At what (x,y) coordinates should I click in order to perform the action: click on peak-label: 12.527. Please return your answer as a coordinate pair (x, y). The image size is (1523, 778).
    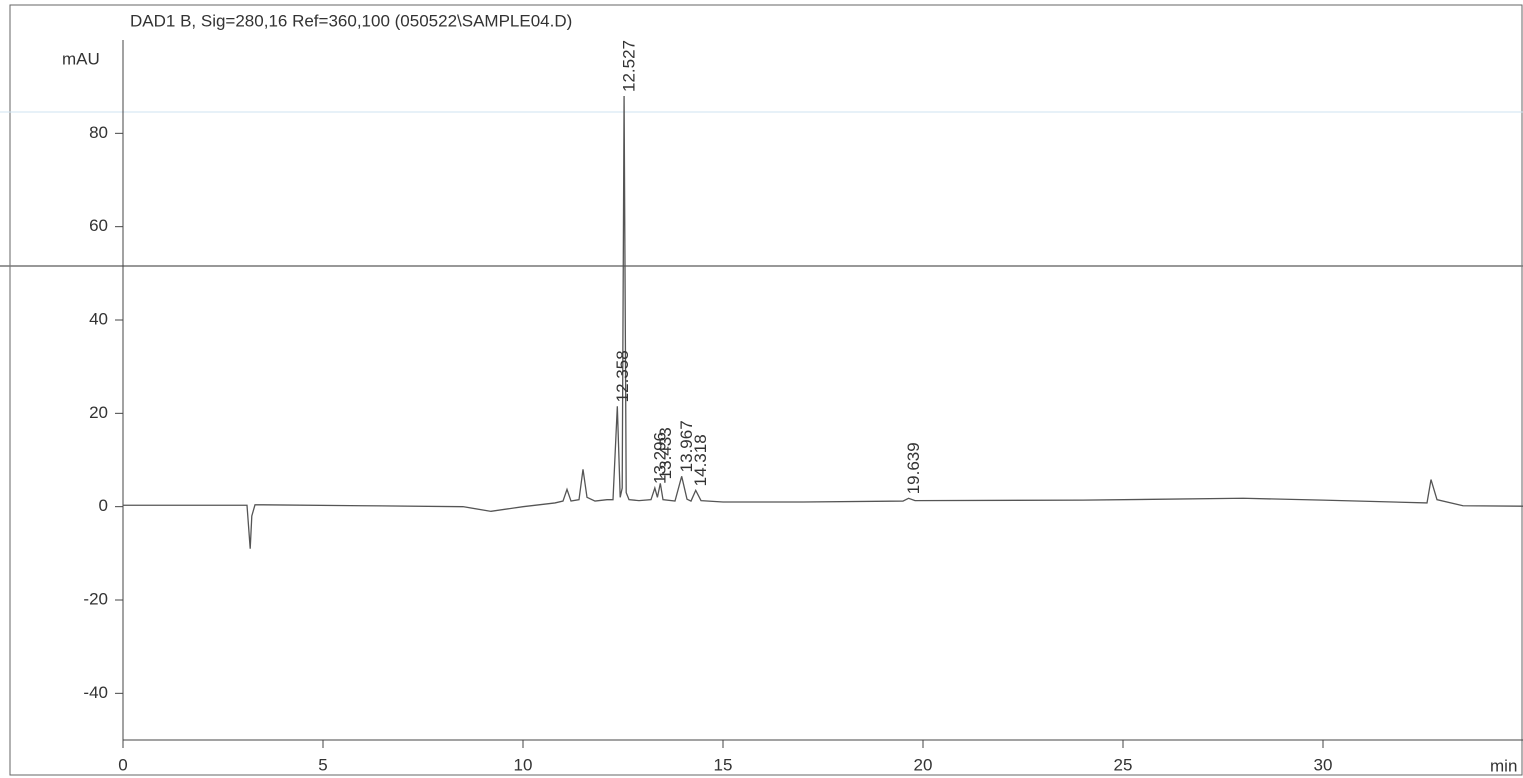
    Looking at the image, I should click on (629, 66).